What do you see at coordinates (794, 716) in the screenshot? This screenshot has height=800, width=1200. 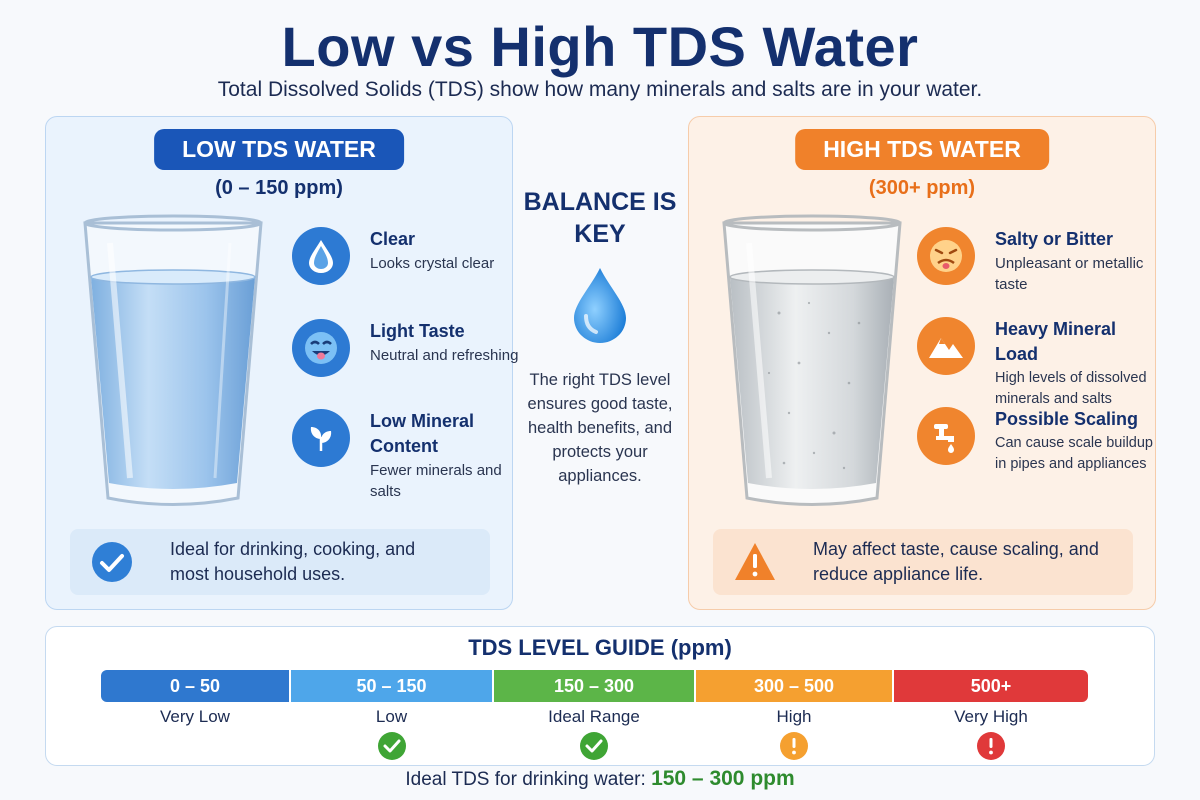 I see `tds-segment-label: High` at bounding box center [794, 716].